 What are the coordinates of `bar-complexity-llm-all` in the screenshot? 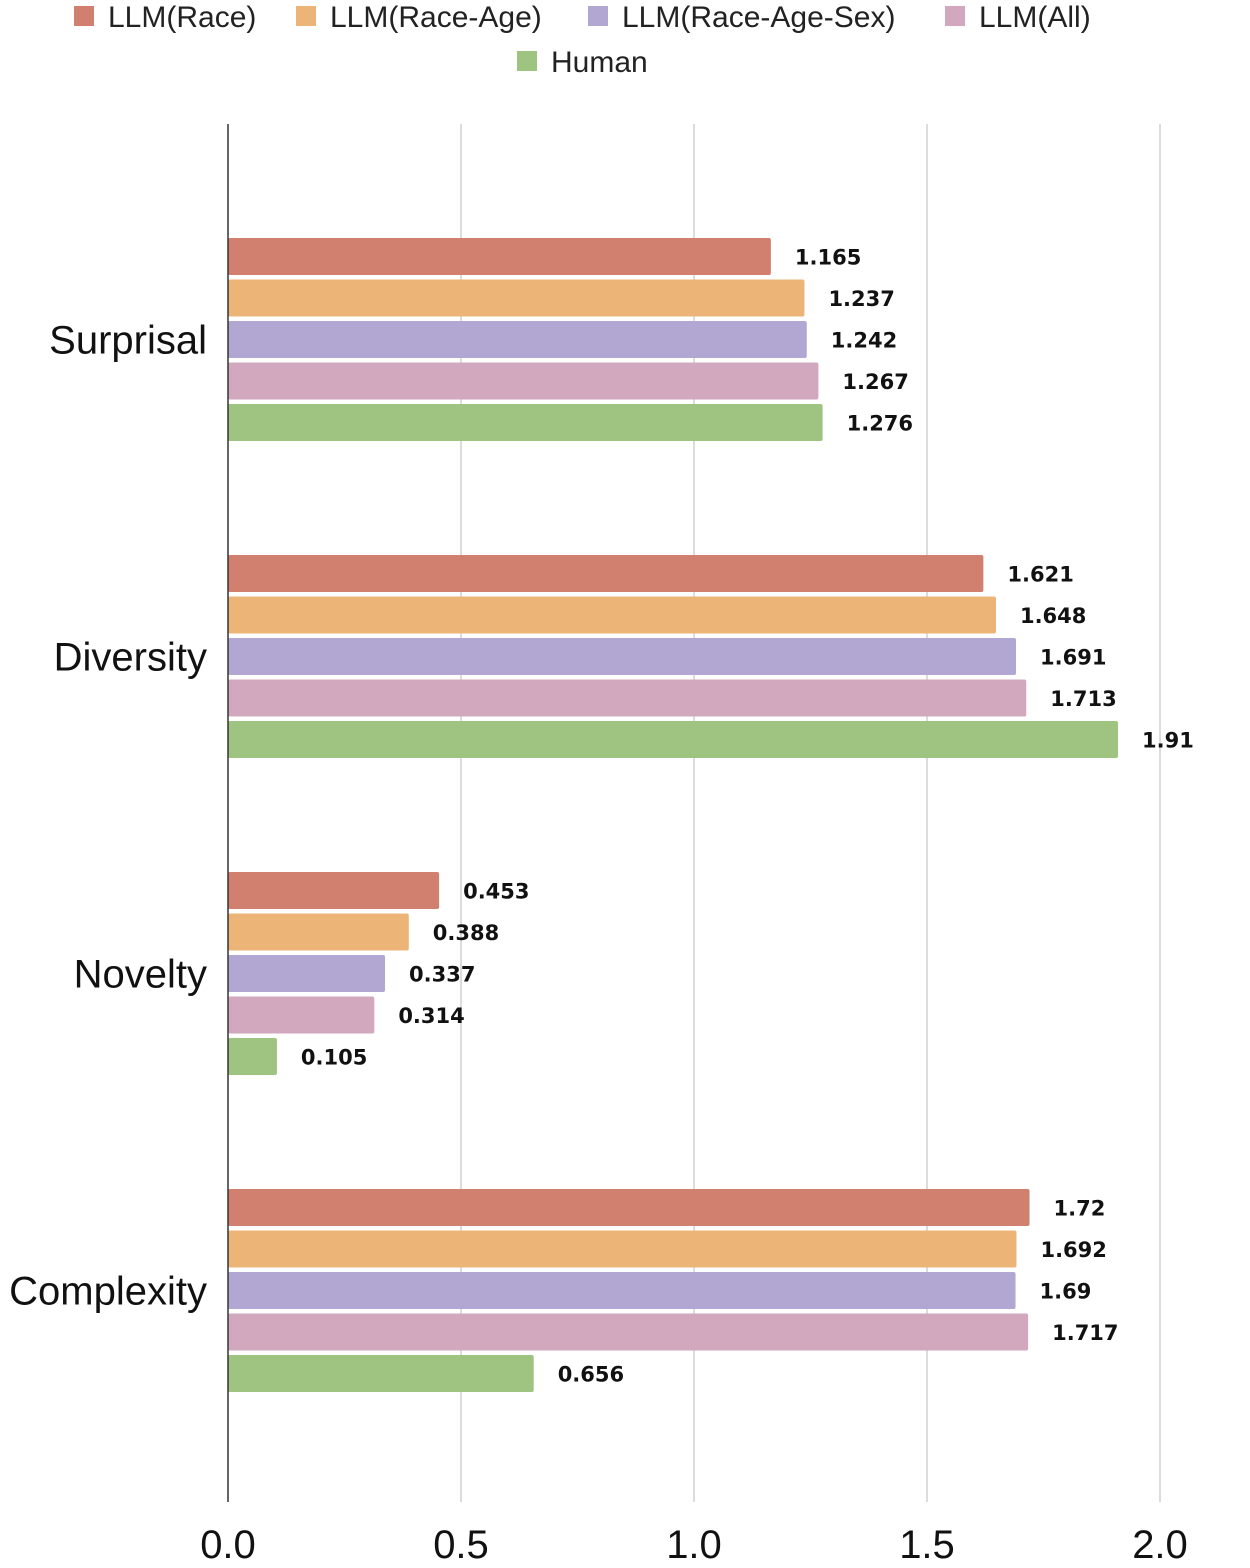 It's located at (628, 1332).